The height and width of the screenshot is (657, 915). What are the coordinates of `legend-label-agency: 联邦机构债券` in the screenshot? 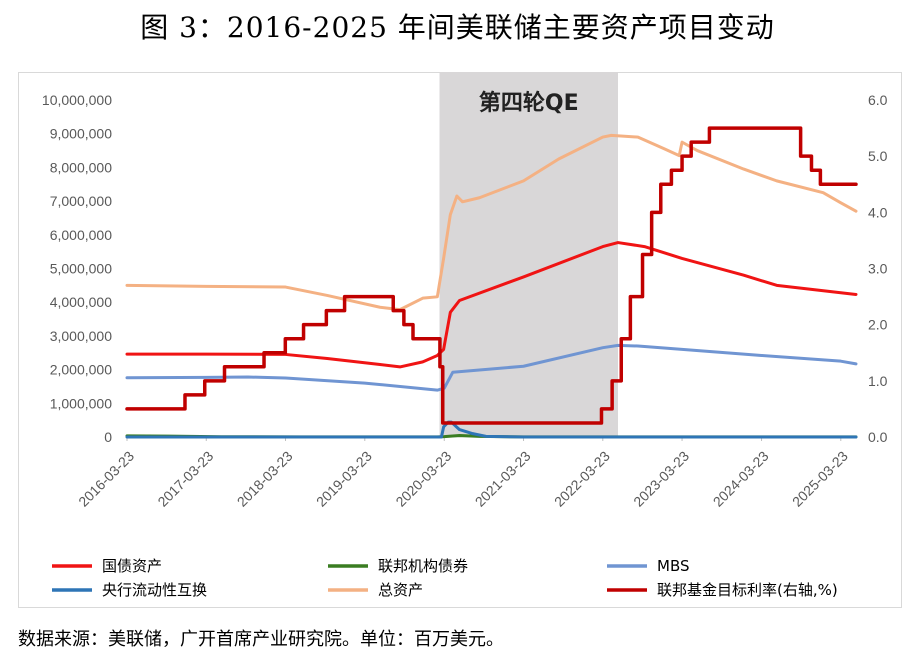 It's located at (423, 566).